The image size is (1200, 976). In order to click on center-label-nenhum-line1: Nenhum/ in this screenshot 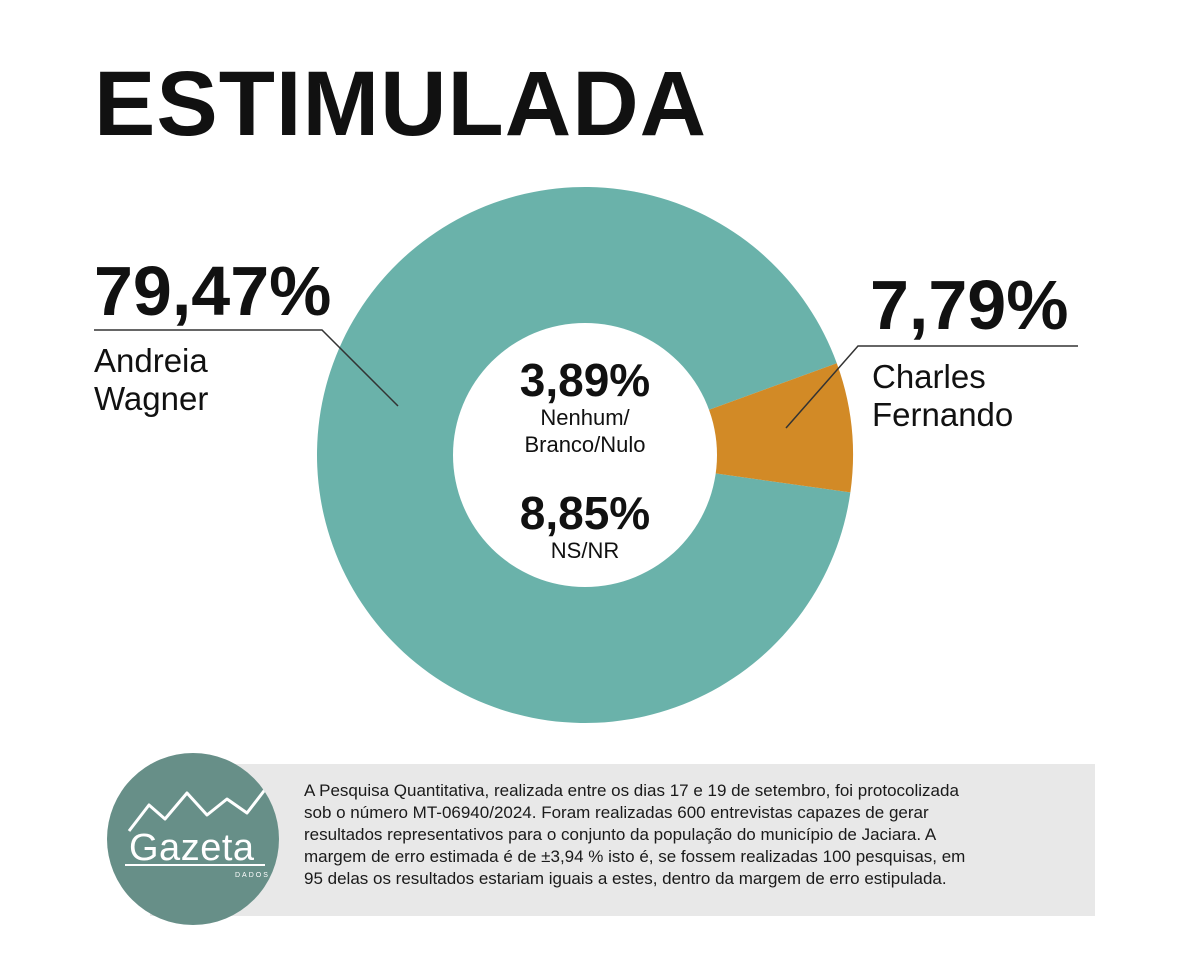, I will do `click(585, 417)`.